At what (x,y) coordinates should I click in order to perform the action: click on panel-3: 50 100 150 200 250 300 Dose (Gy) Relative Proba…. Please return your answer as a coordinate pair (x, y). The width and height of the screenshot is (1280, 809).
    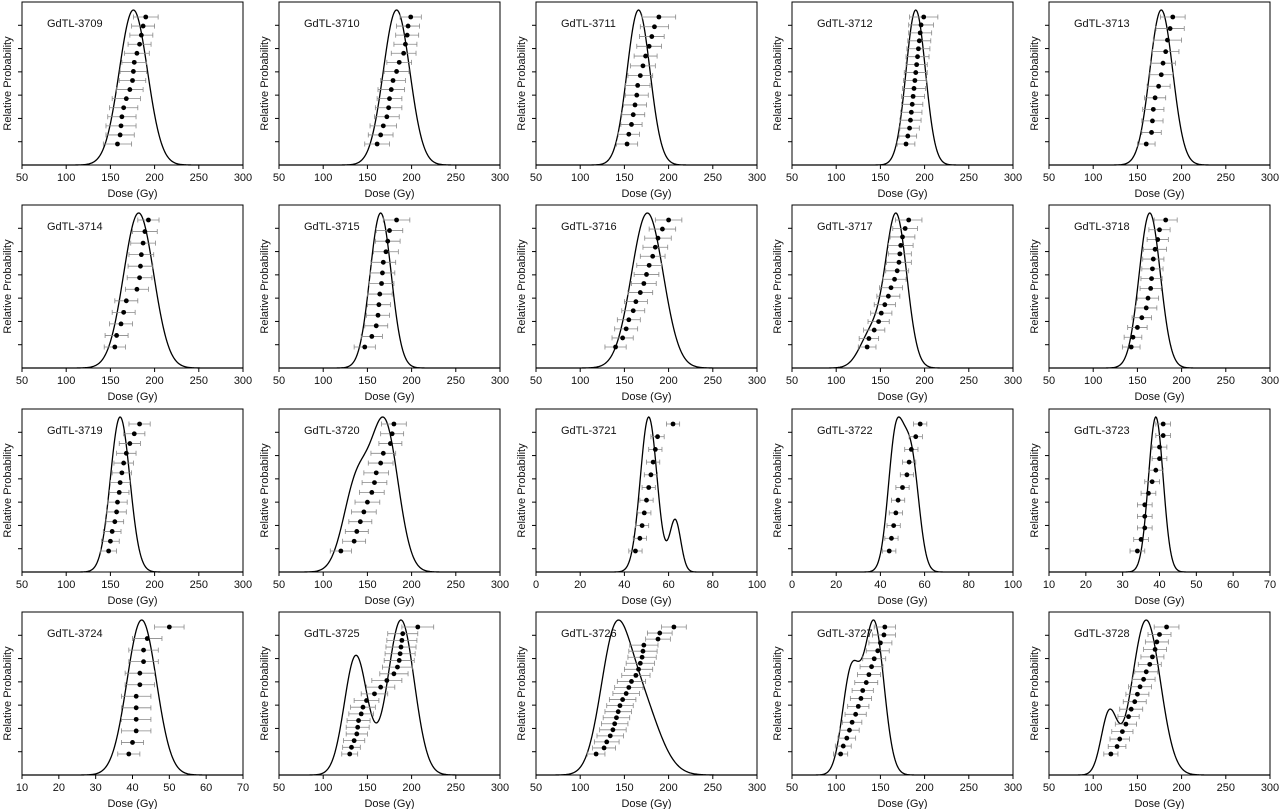
    Looking at the image, I should click on (641, 100).